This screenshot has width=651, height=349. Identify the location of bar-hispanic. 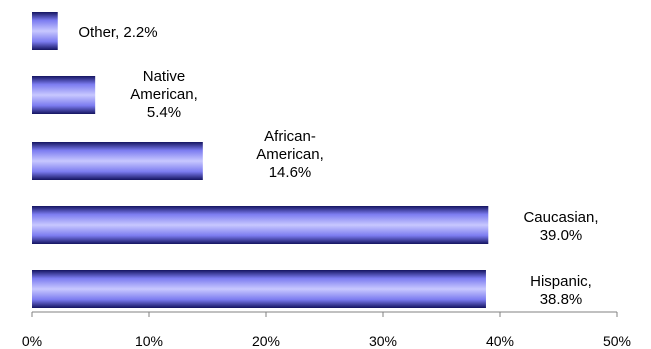
(259, 289).